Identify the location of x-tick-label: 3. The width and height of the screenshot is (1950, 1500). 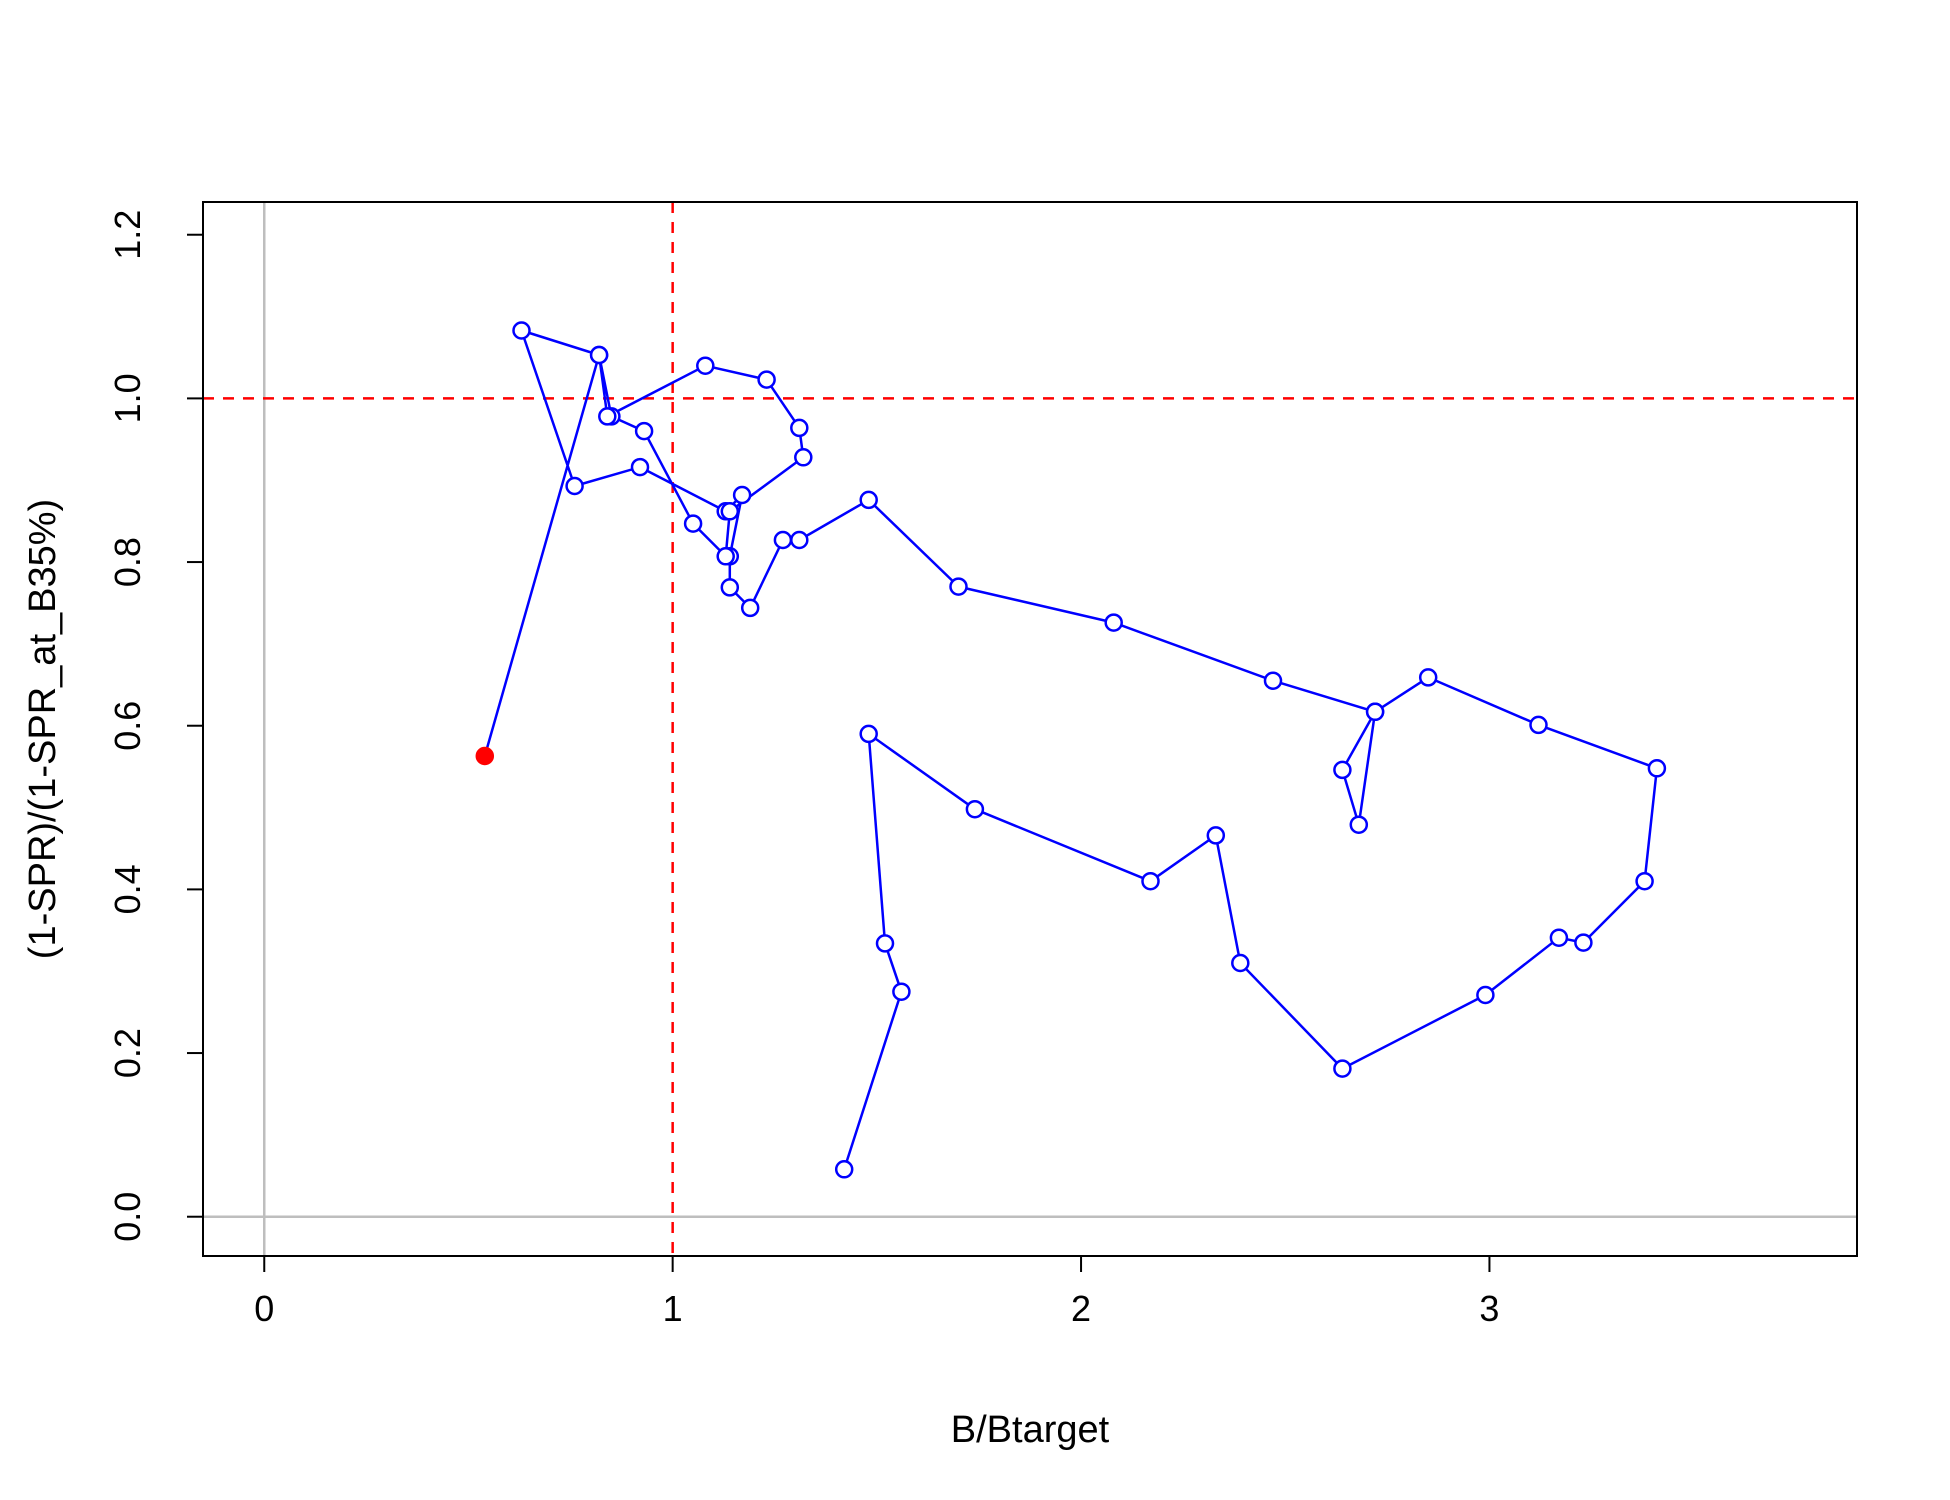
(1489, 1308).